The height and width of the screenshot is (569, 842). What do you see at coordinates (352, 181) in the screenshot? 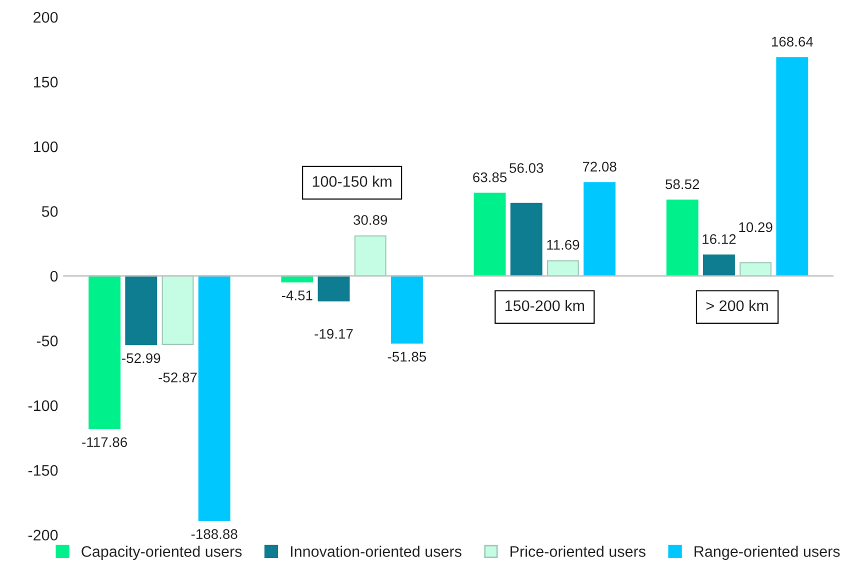
I see `x-tick-label: 100-150 km` at bounding box center [352, 181].